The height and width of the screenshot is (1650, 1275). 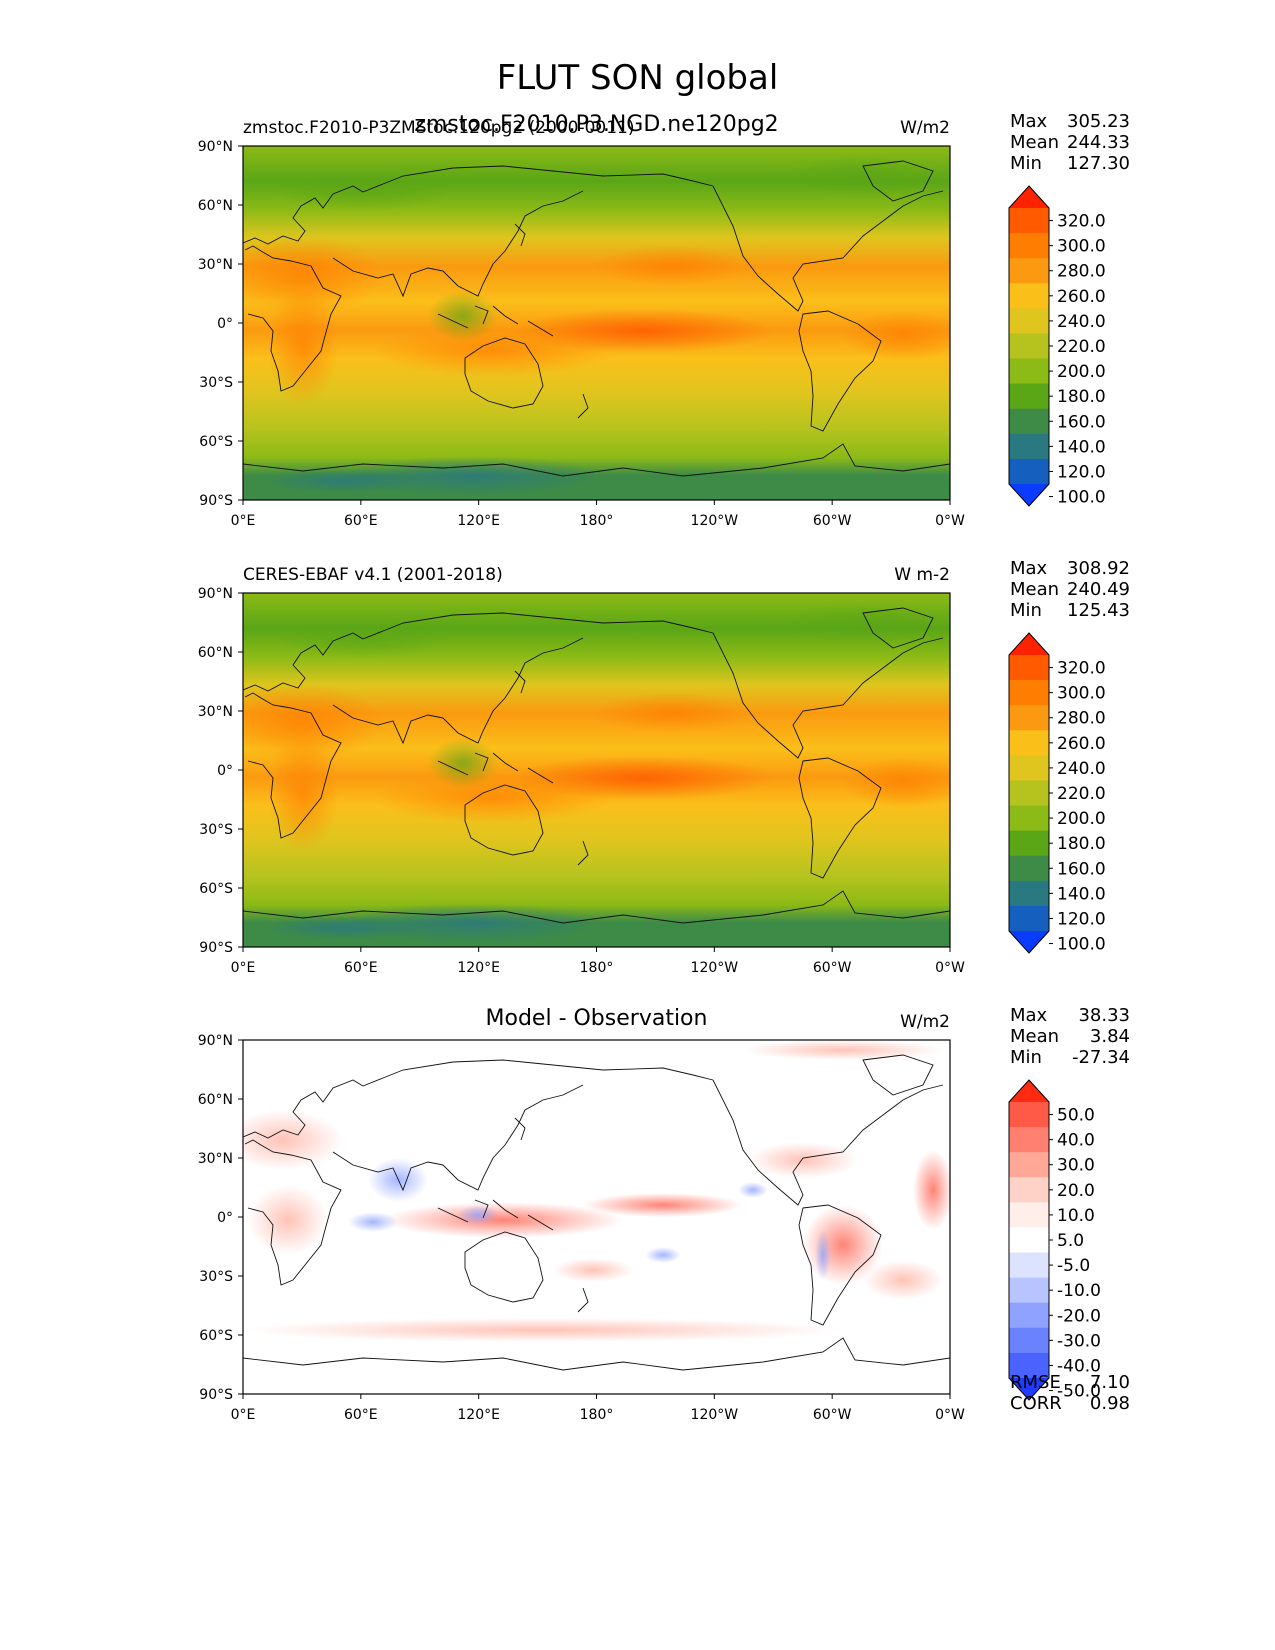 What do you see at coordinates (1098, 589) in the screenshot?
I see `stat-value: 240.49` at bounding box center [1098, 589].